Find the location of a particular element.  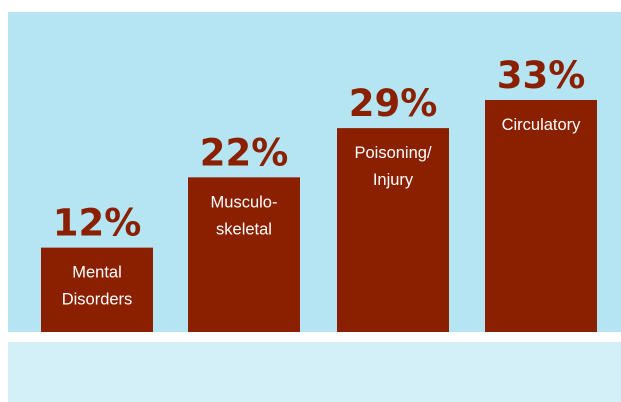

bar-category-label: Musculo- is located at coordinates (244, 202).